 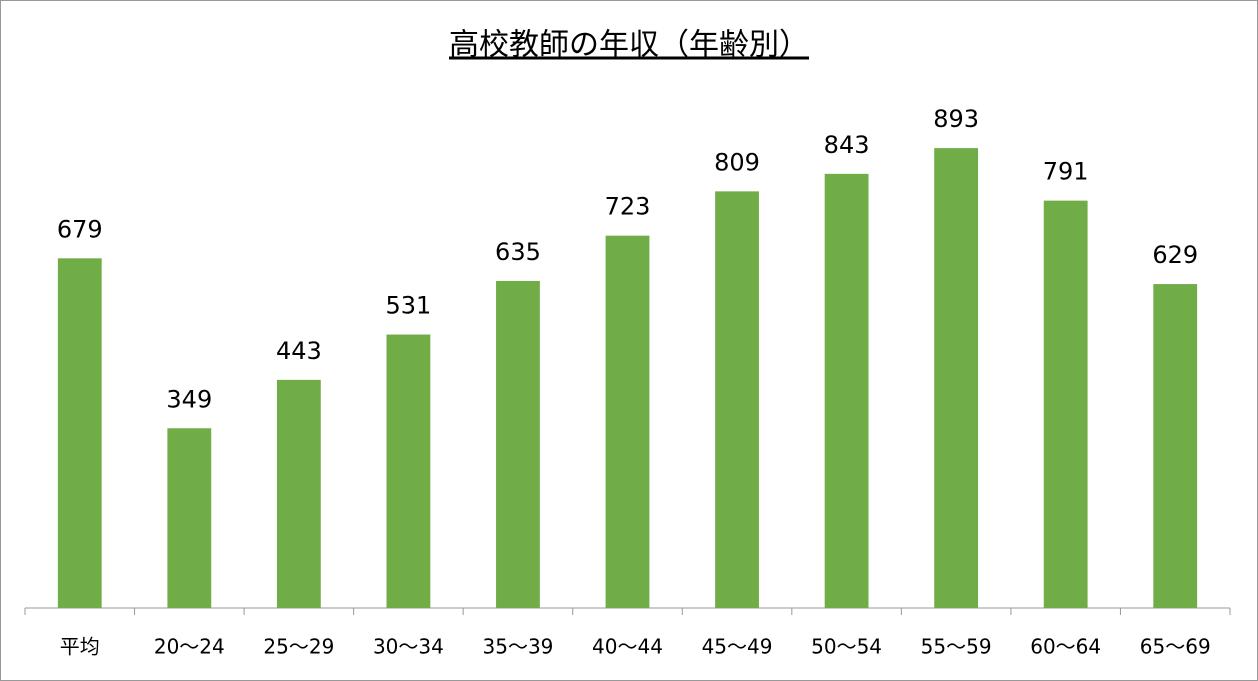 What do you see at coordinates (1066, 172) in the screenshot?
I see `value-label: 791` at bounding box center [1066, 172].